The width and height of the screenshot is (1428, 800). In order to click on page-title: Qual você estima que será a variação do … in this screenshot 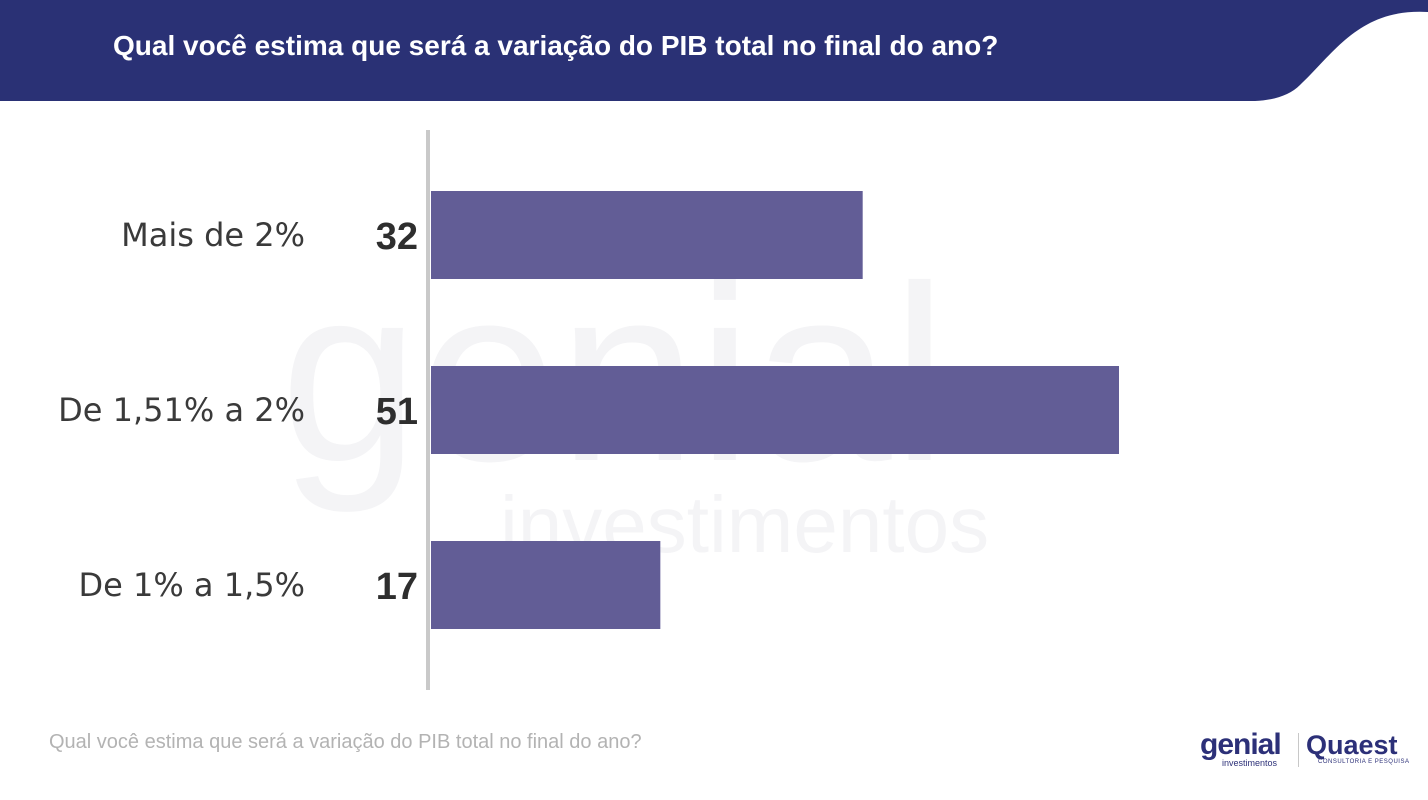, I will do `click(556, 45)`.